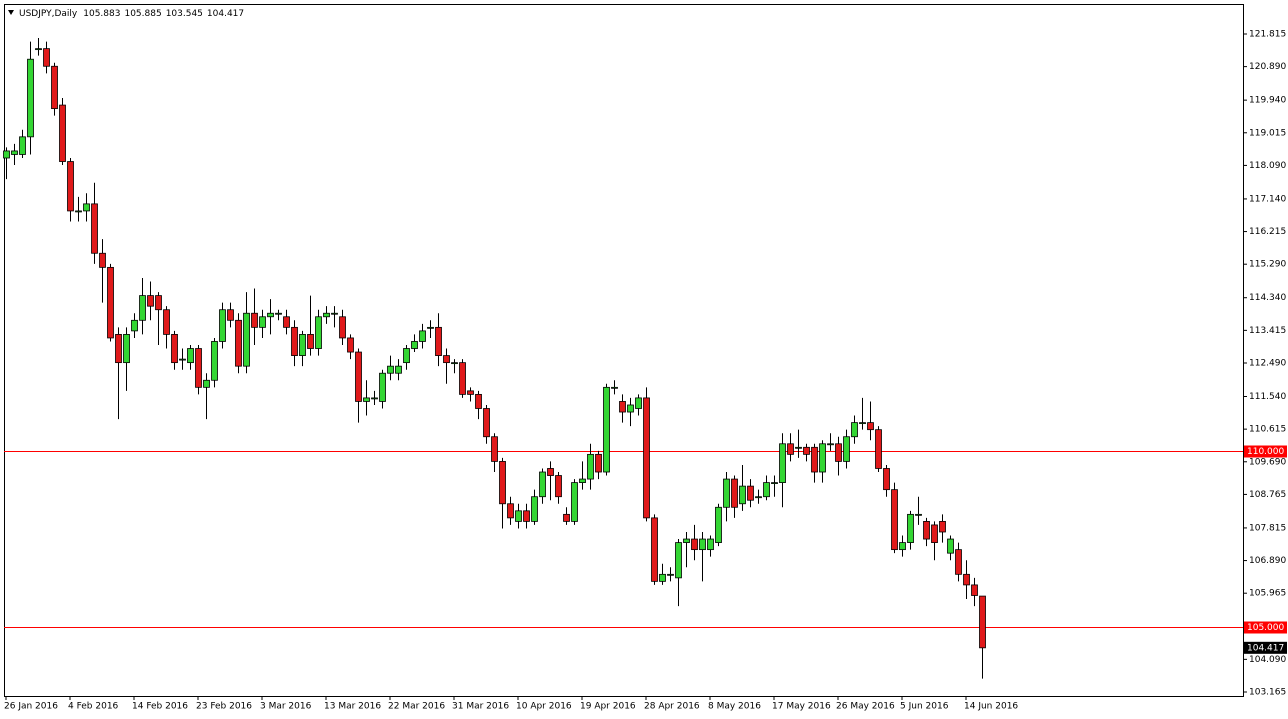 The image size is (1288, 719). I want to click on x-tick-label: 13 Mar 2016, so click(352, 707).